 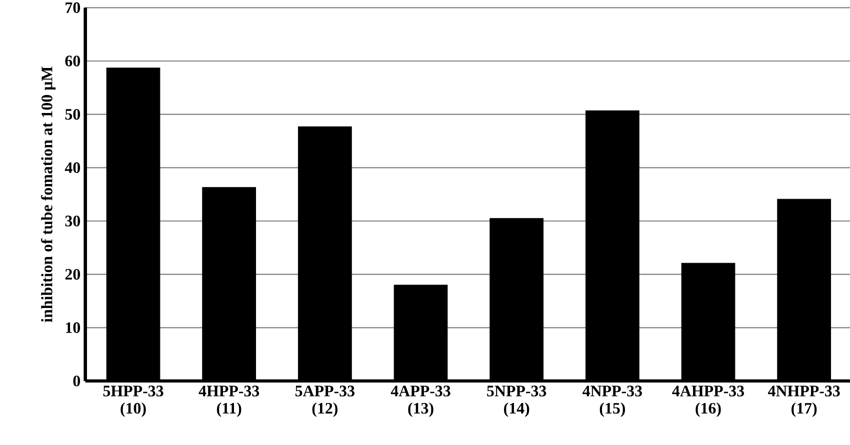 I want to click on y-axis-title: inhibition of tube fomation at 100 µM, so click(x=48, y=194).